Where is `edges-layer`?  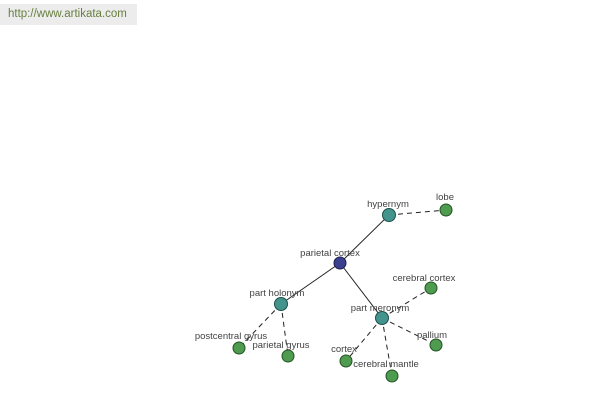
edges-layer is located at coordinates (342, 293).